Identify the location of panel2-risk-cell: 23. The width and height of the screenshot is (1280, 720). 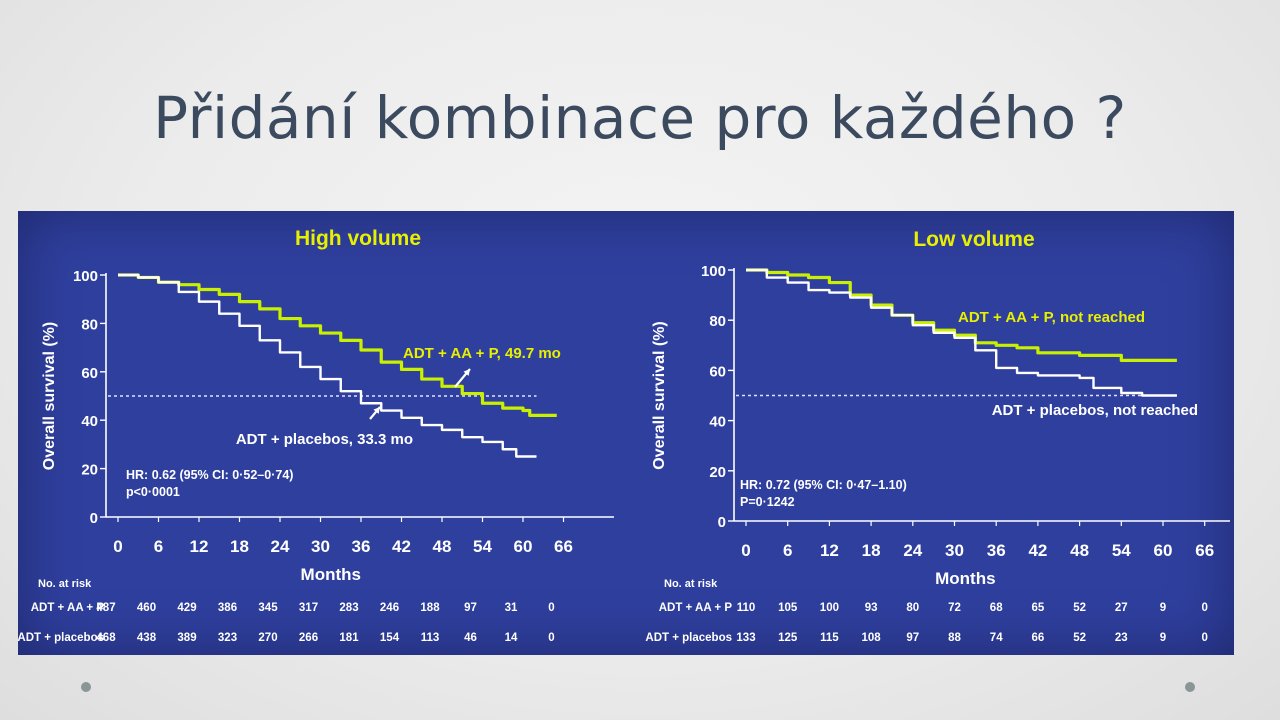
(1121, 638).